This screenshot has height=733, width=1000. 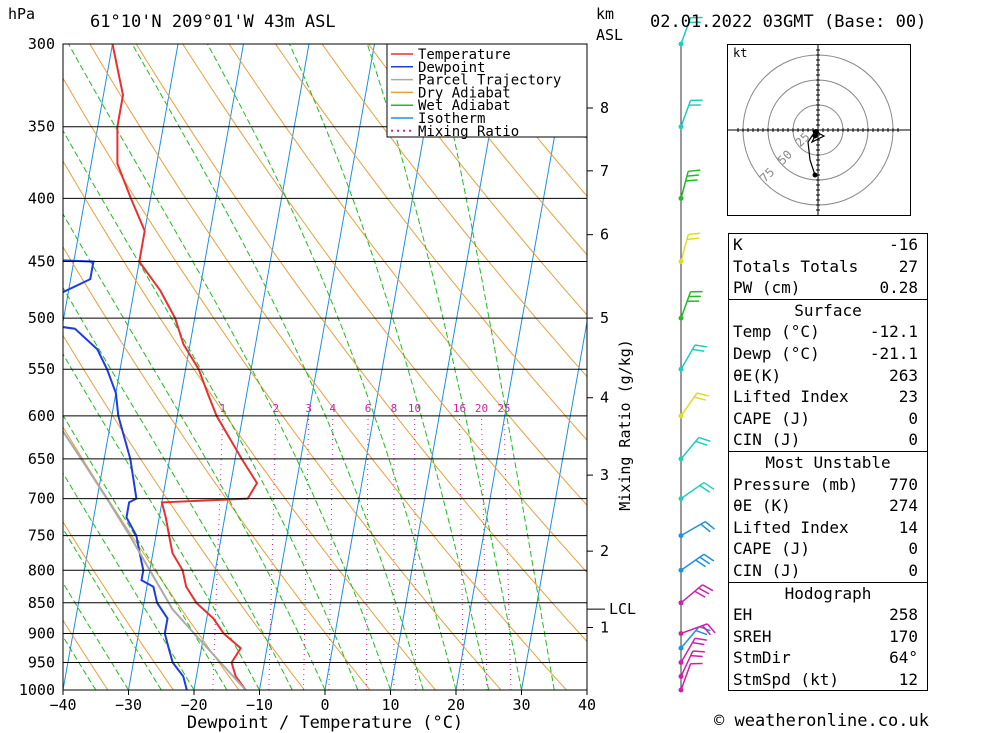 What do you see at coordinates (414, 408) in the screenshot?
I see `mixing-ratio-label: 10` at bounding box center [414, 408].